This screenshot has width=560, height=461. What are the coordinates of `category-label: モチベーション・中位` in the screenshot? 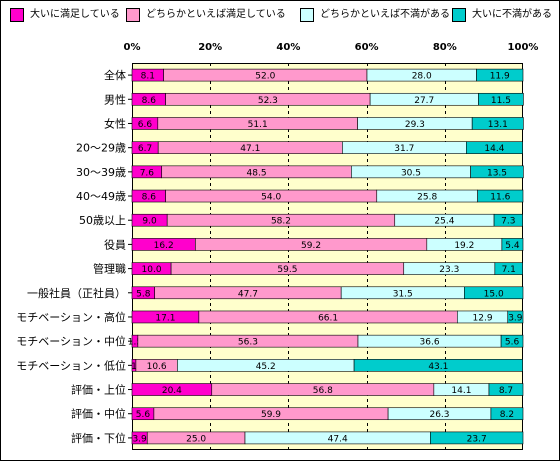 It's located at (71, 341).